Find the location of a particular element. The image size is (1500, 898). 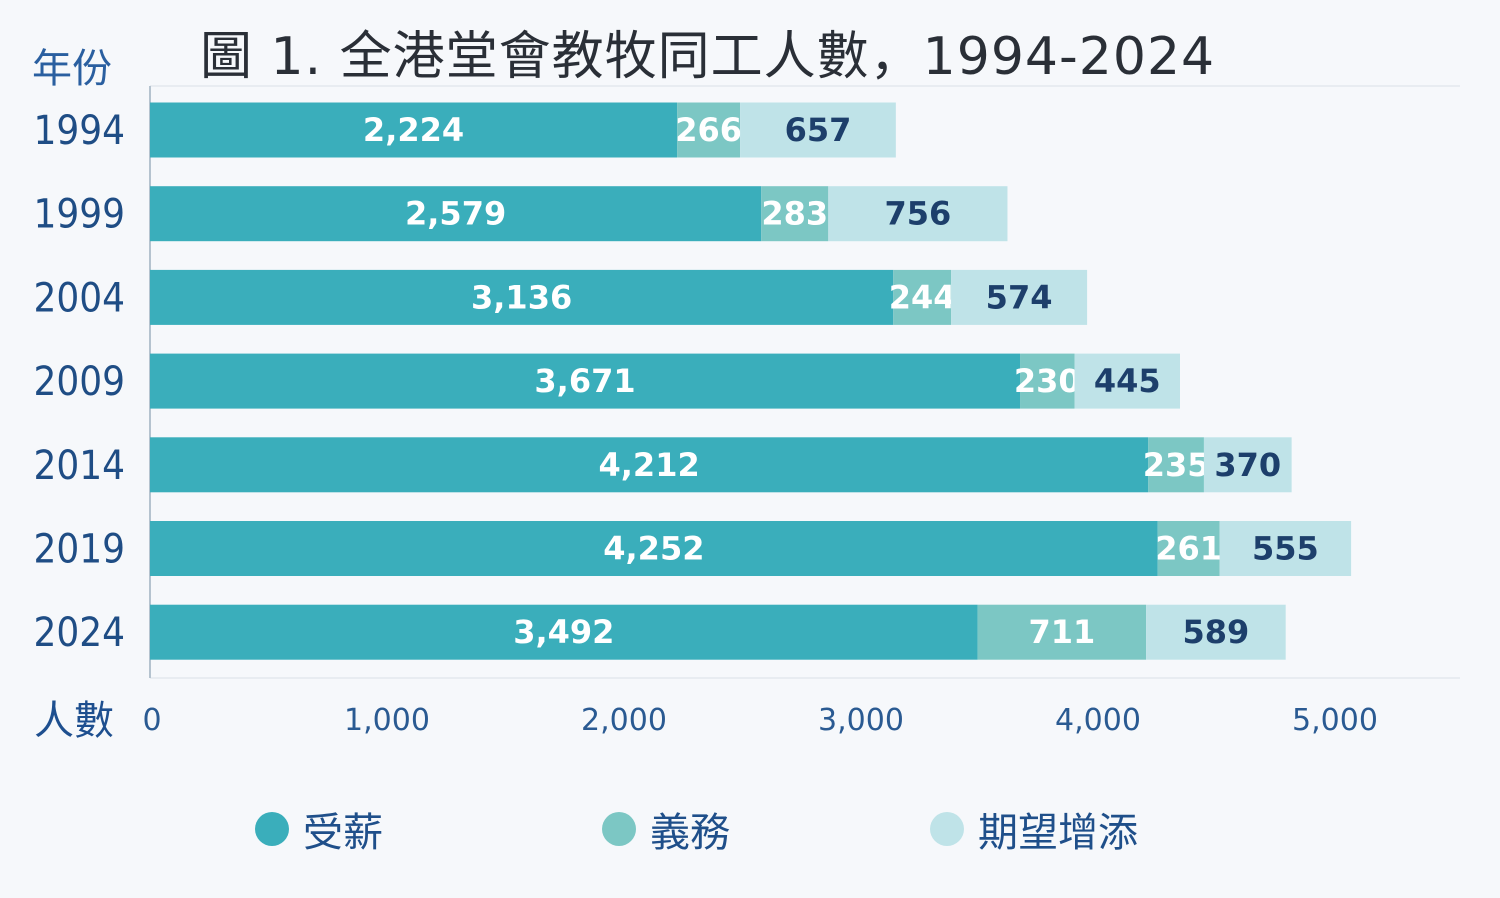

legend-label-paid: 受薪 is located at coordinates (343, 833).